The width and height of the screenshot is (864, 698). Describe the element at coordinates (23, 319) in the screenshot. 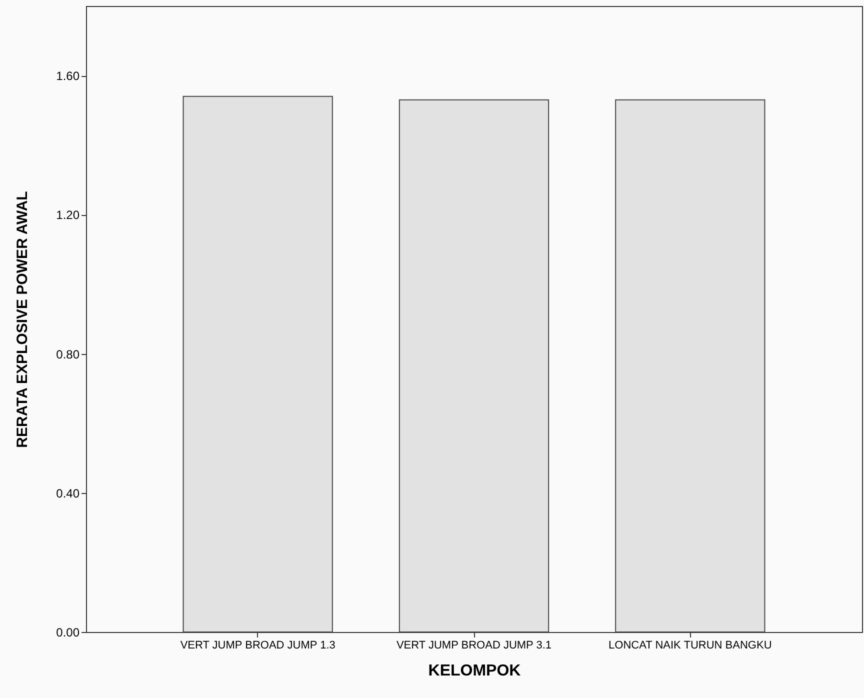

I see `y-axis-title: RERATA EXPLOSIVE POWER AWAL` at that location.